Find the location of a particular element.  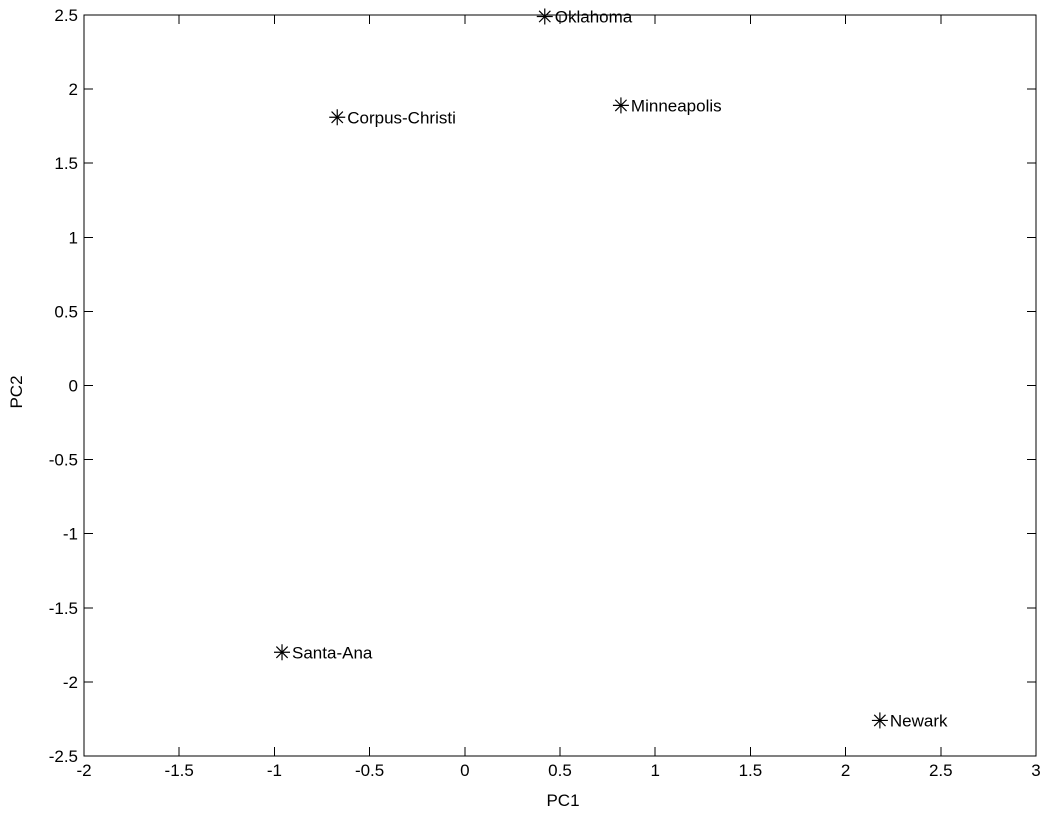

y-tick-label: -2 is located at coordinates (70, 682).